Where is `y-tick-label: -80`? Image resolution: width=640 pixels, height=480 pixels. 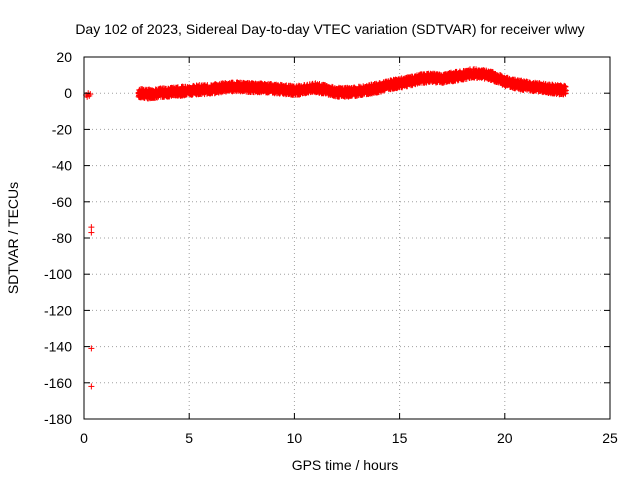
y-tick-label: -80 is located at coordinates (62, 238).